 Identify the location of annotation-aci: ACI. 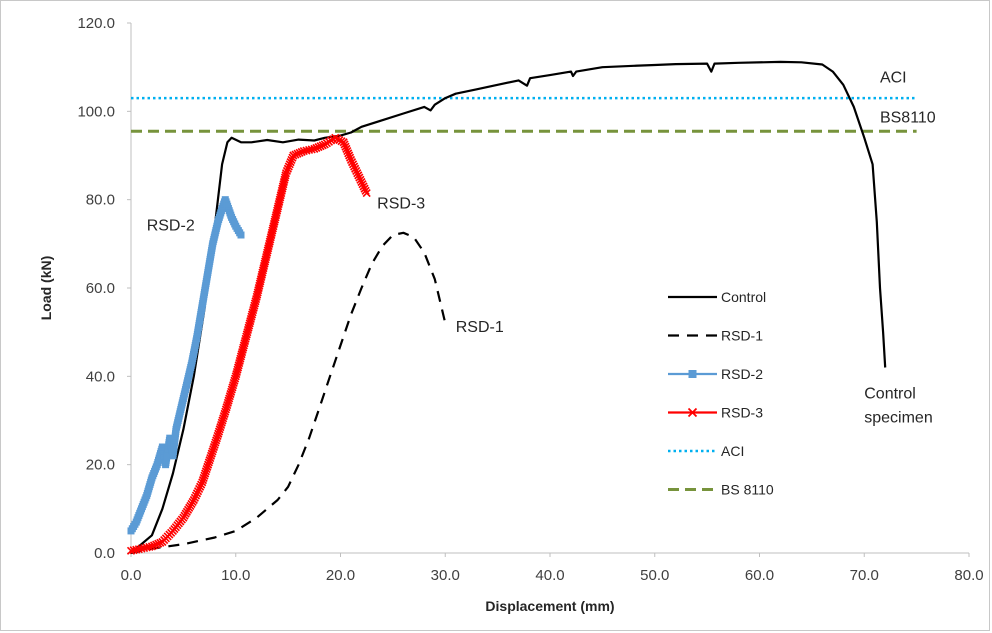
(893, 78).